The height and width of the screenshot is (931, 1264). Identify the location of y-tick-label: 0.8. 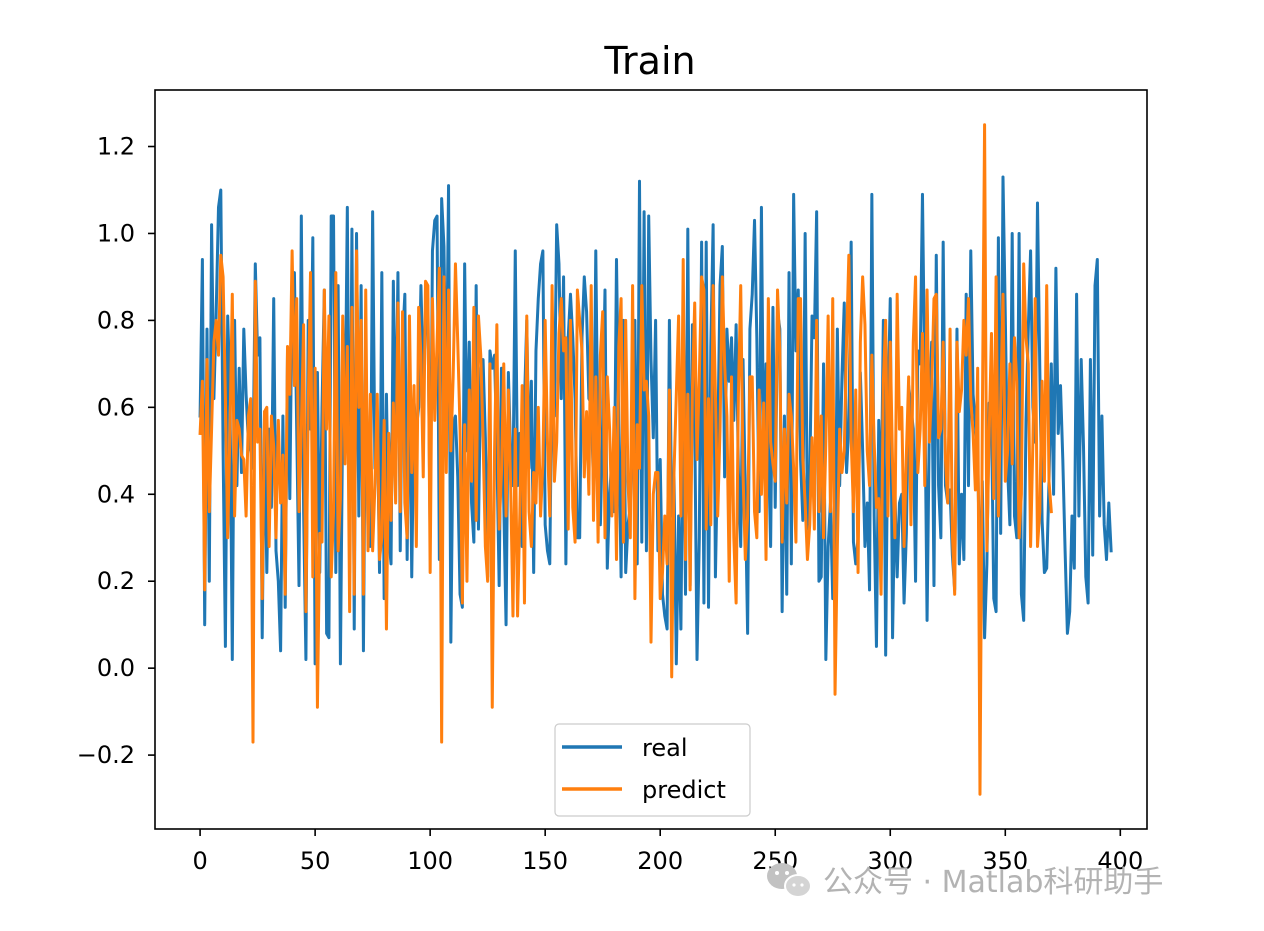
(116, 320).